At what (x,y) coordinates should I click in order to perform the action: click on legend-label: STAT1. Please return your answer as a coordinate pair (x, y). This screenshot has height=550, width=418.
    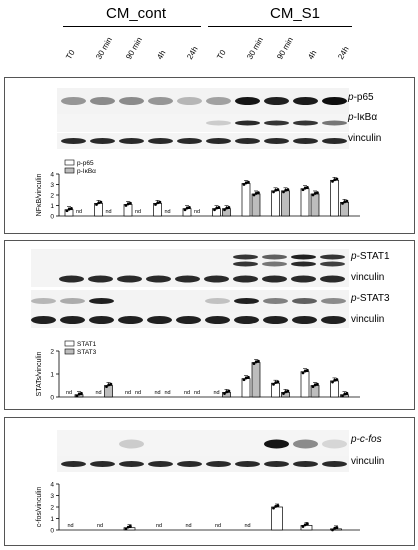
    Looking at the image, I should click on (87, 344).